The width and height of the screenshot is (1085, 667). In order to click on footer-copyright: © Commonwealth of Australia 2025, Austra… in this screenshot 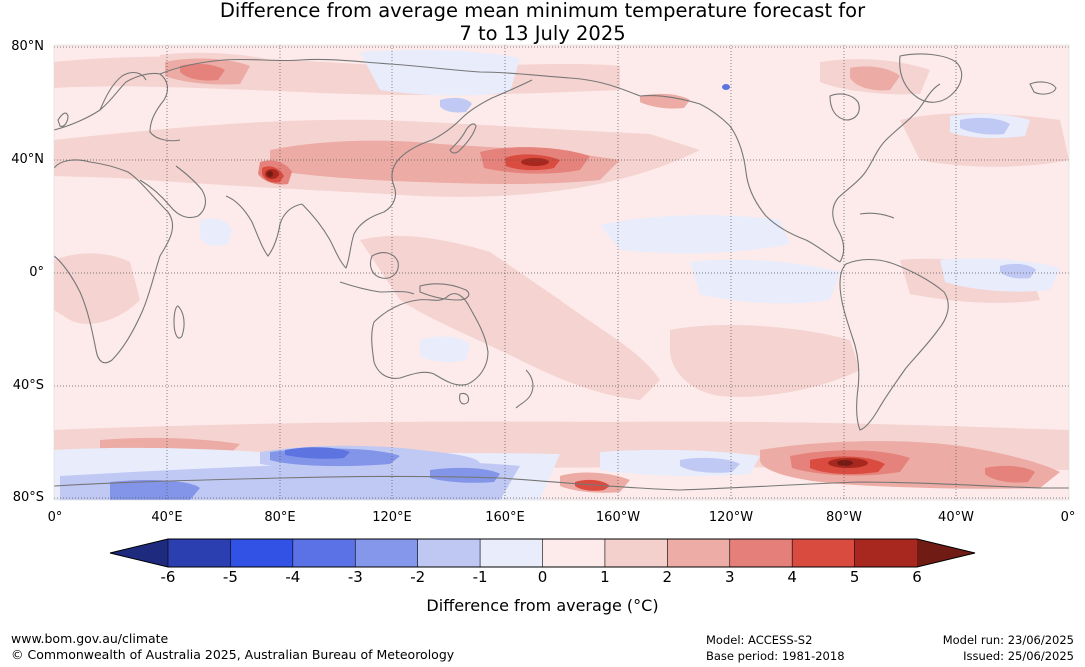, I will do `click(233, 654)`.